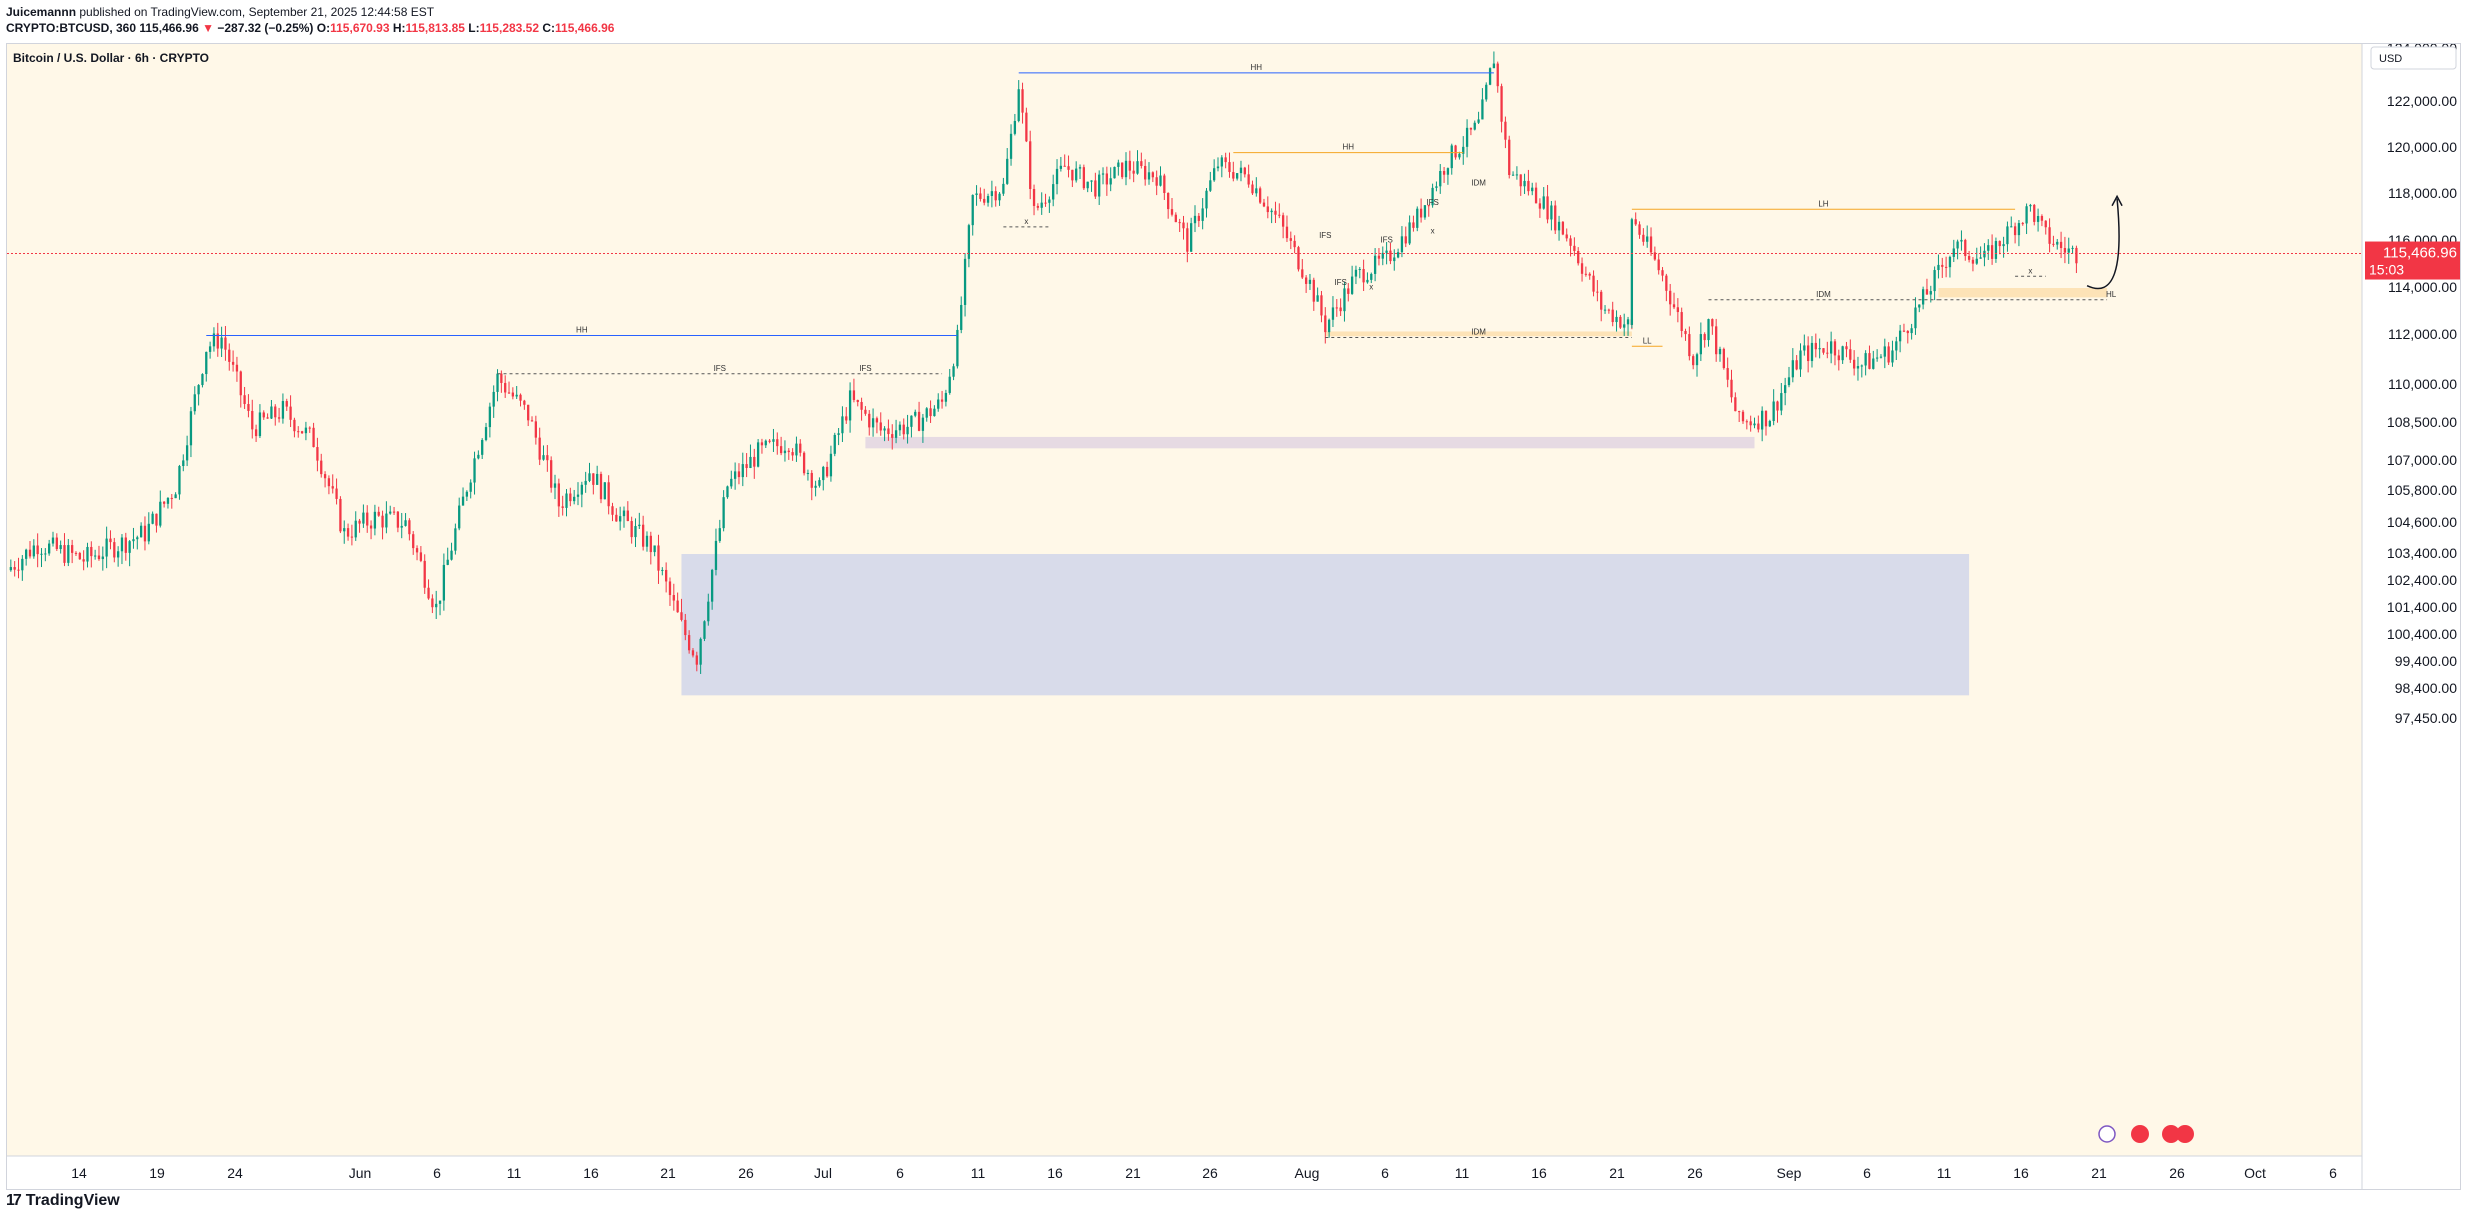  Describe the element at coordinates (435, 28) in the screenshot. I see `high-value: 115,813.85` at that location.